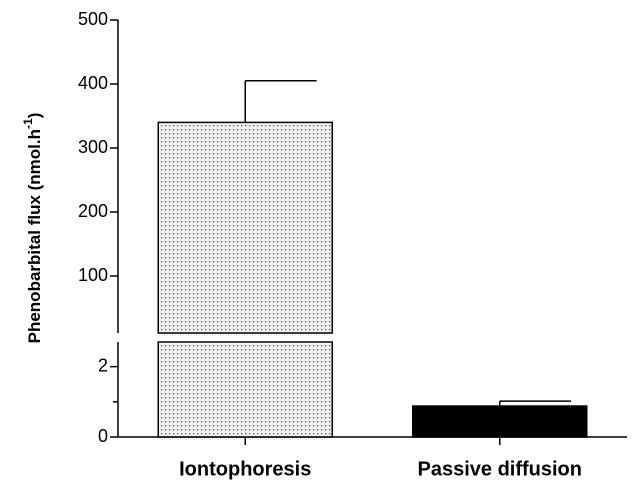  I want to click on y-tick-label: 100, so click(93, 275).